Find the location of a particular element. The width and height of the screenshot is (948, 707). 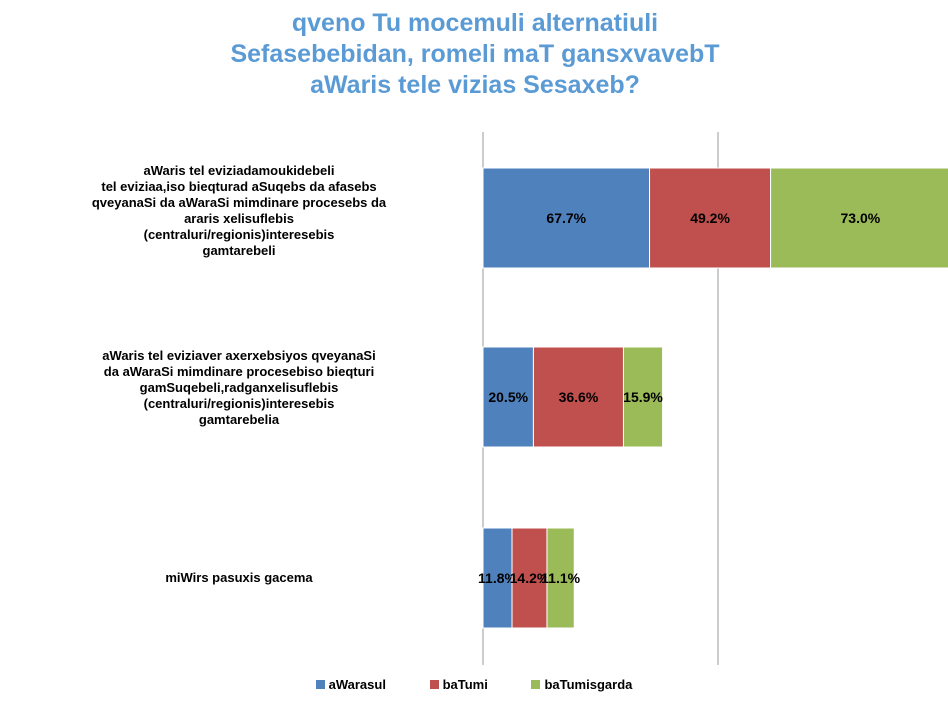

category-label-line: araris xelisuflebis is located at coordinates (239, 218).